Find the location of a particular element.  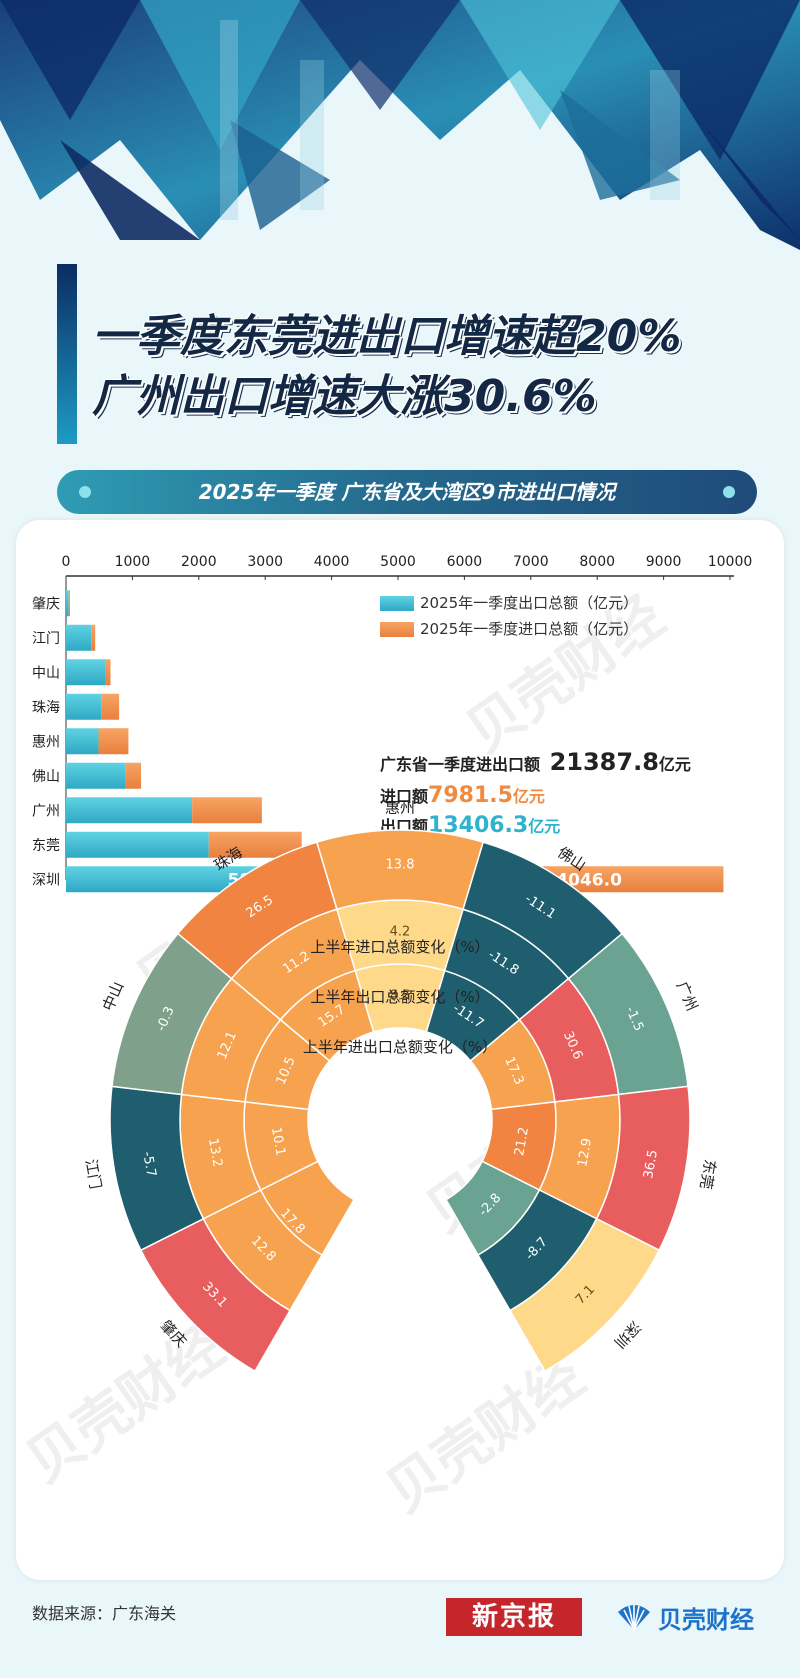

x-tick-label: 4000 is located at coordinates (332, 562).